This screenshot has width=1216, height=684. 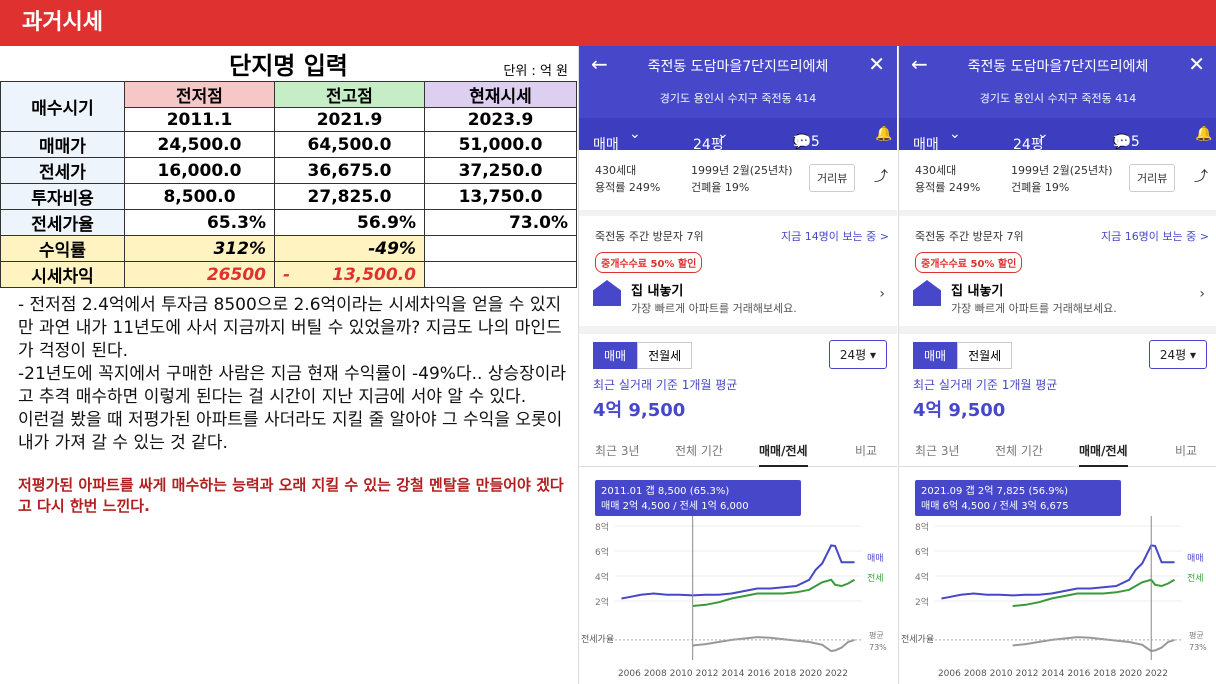 What do you see at coordinates (500, 119) in the screenshot?
I see `date-current: 2023.9` at bounding box center [500, 119].